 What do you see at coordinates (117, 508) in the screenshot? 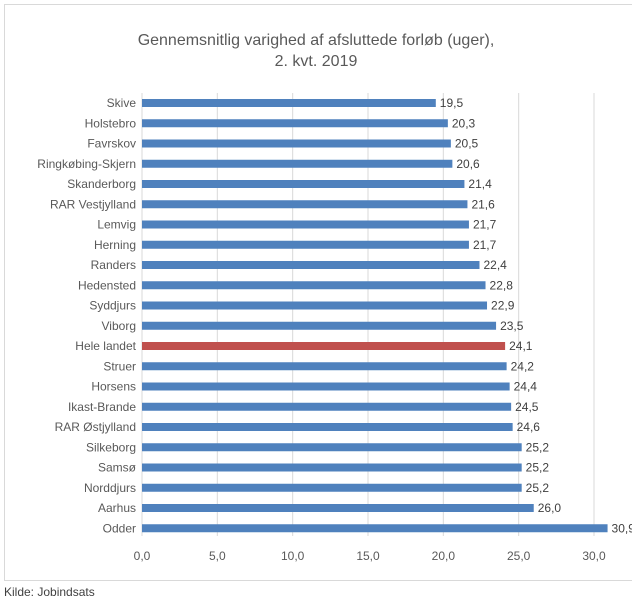
I see `category-label: Aarhus` at bounding box center [117, 508].